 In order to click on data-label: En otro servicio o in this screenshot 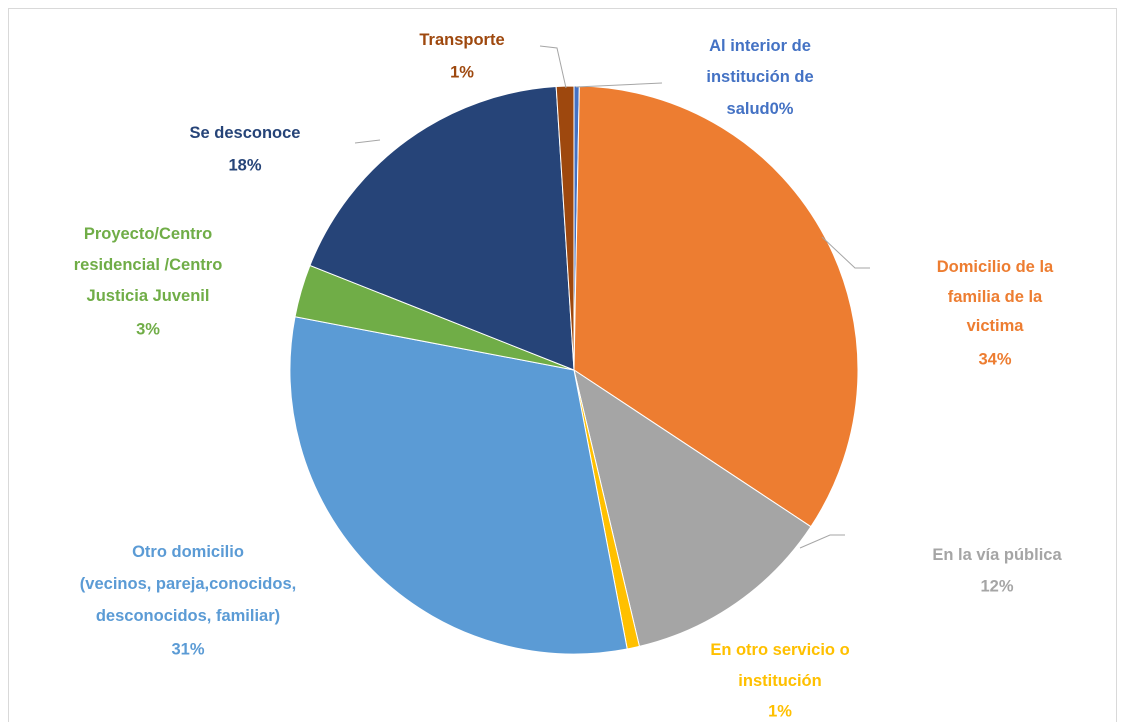, I will do `click(779, 650)`.